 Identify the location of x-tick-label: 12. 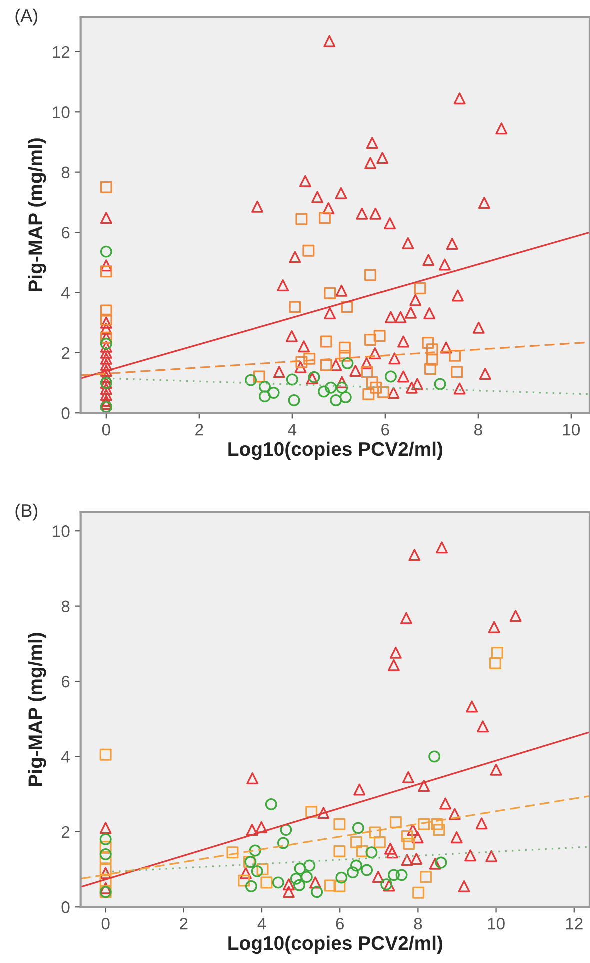
(574, 924).